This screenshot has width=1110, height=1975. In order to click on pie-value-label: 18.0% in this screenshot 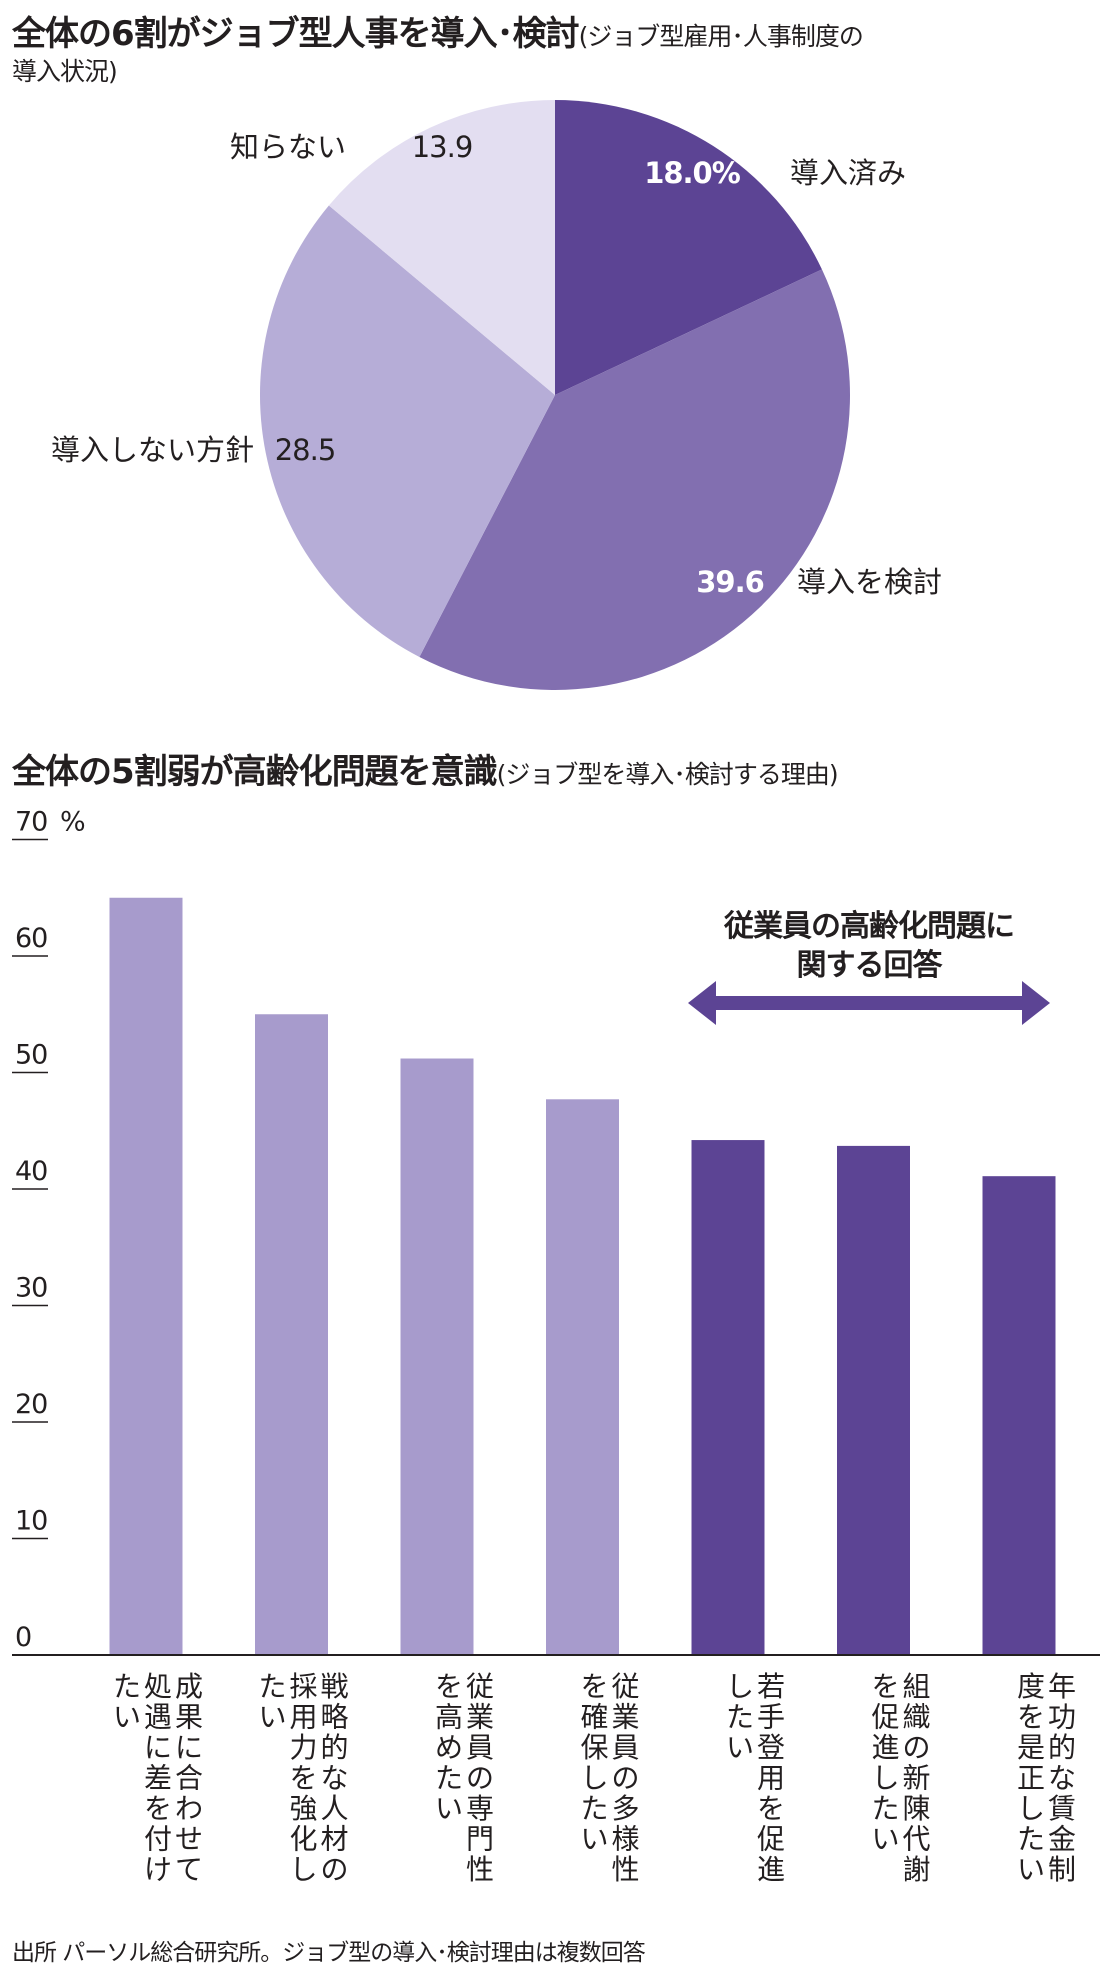, I will do `click(692, 173)`.